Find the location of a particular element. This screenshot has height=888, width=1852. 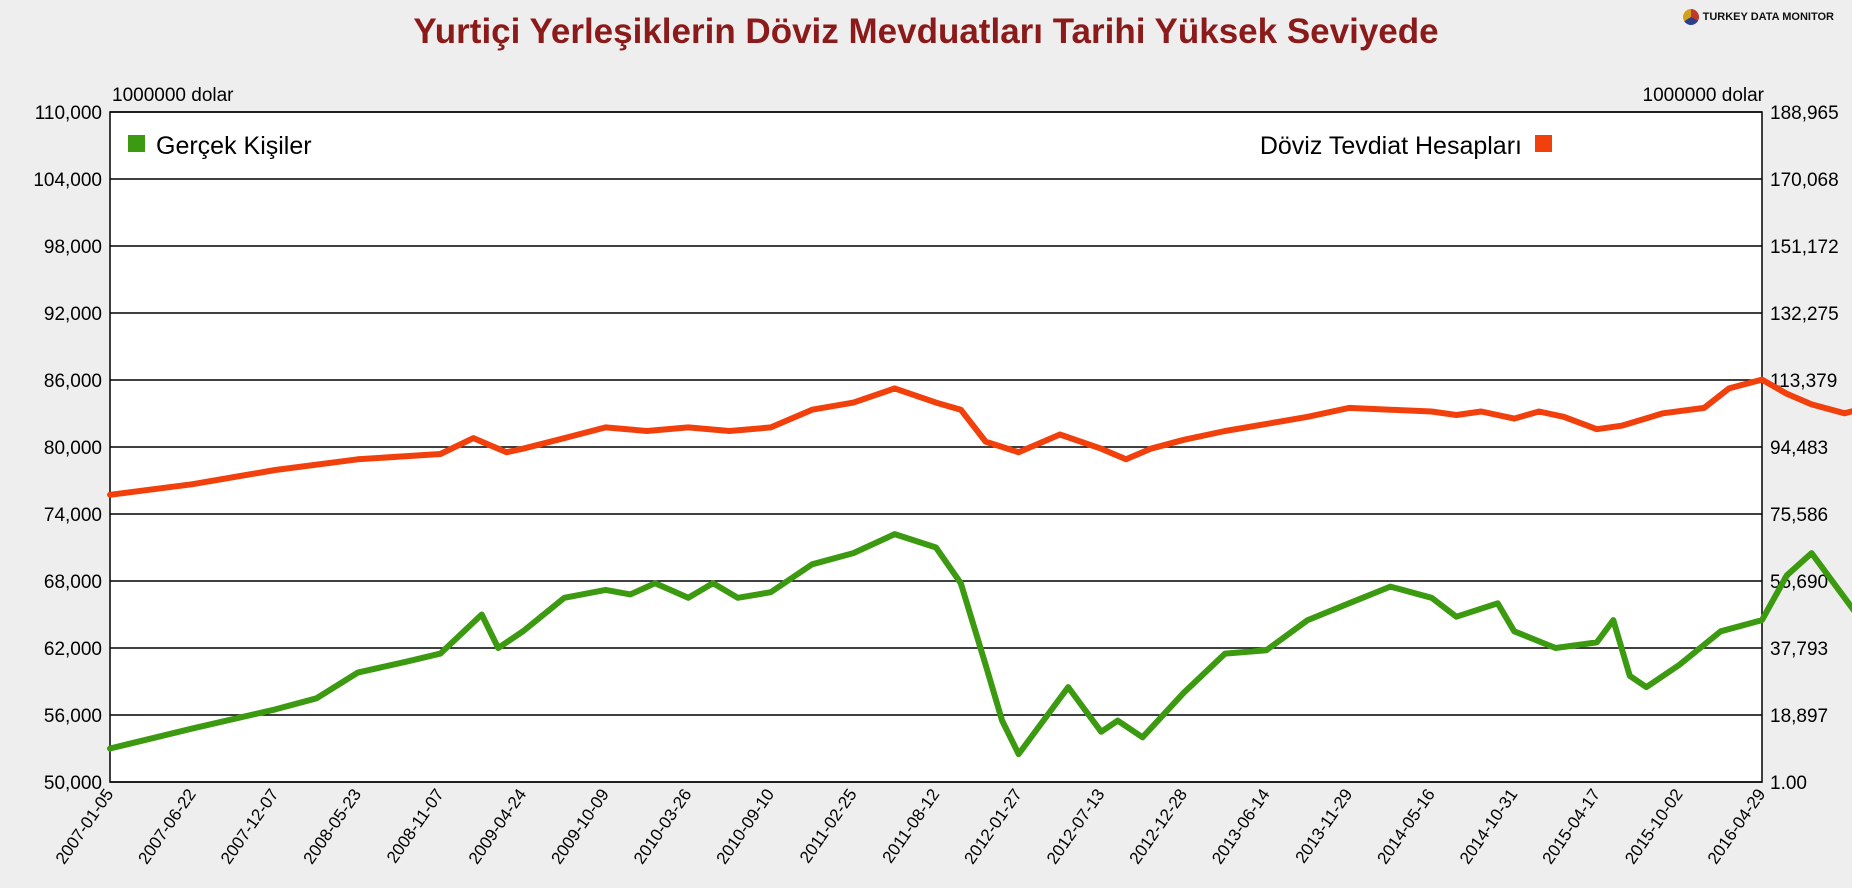

legend-label: Döviz Tevdiat Hesapları is located at coordinates (1391, 146).